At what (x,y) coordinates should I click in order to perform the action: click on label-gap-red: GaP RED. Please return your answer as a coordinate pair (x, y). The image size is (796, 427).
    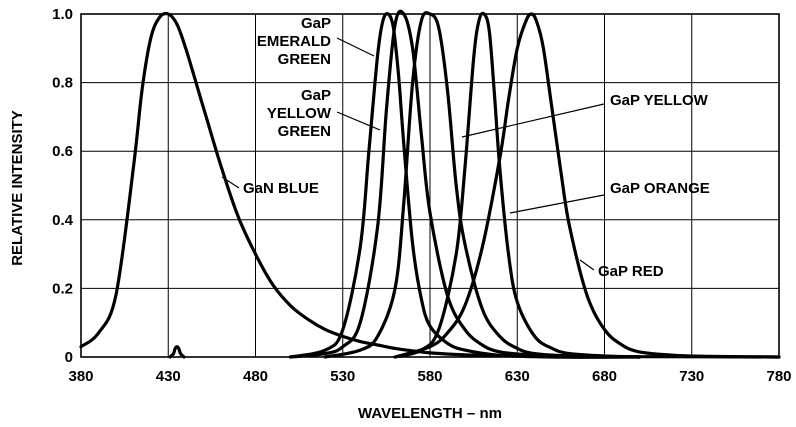
    Looking at the image, I should click on (631, 271).